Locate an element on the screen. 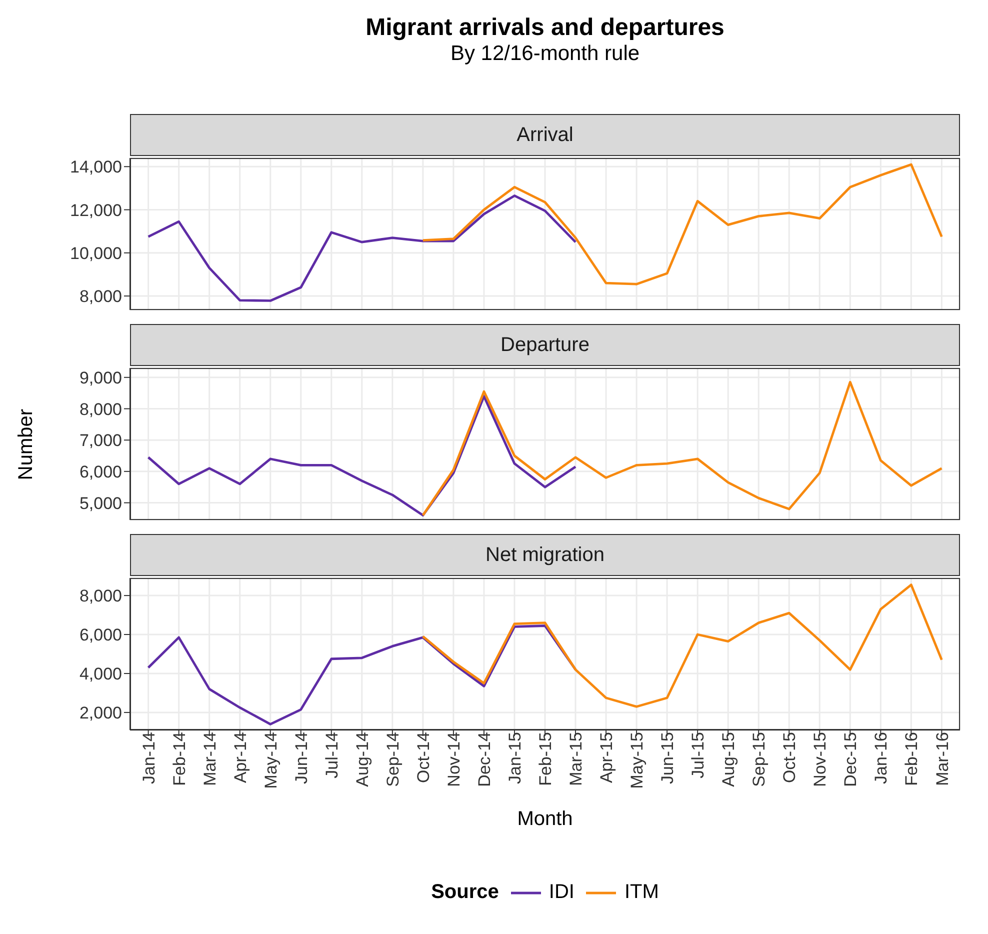 The height and width of the screenshot is (934, 988). x-tick-label: Jun-14 is located at coordinates (301, 758).